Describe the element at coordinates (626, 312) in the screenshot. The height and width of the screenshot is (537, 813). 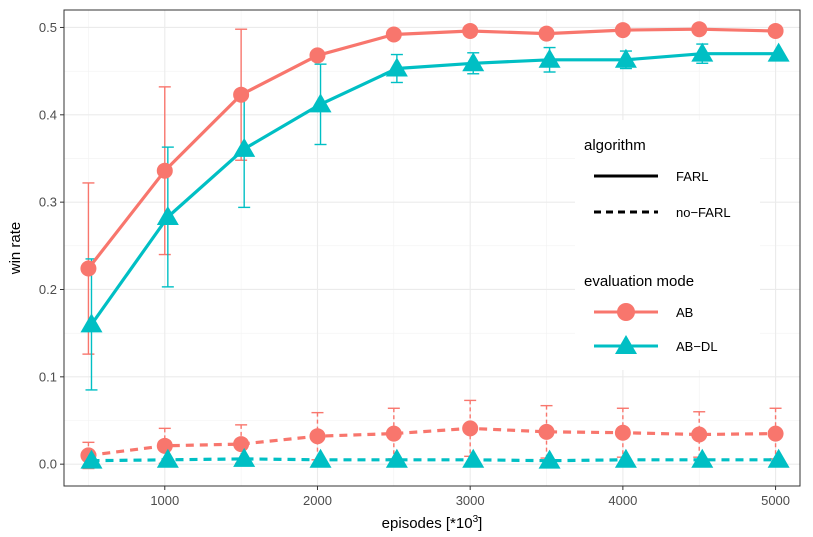
I see `legend-ab-key-marker` at that location.